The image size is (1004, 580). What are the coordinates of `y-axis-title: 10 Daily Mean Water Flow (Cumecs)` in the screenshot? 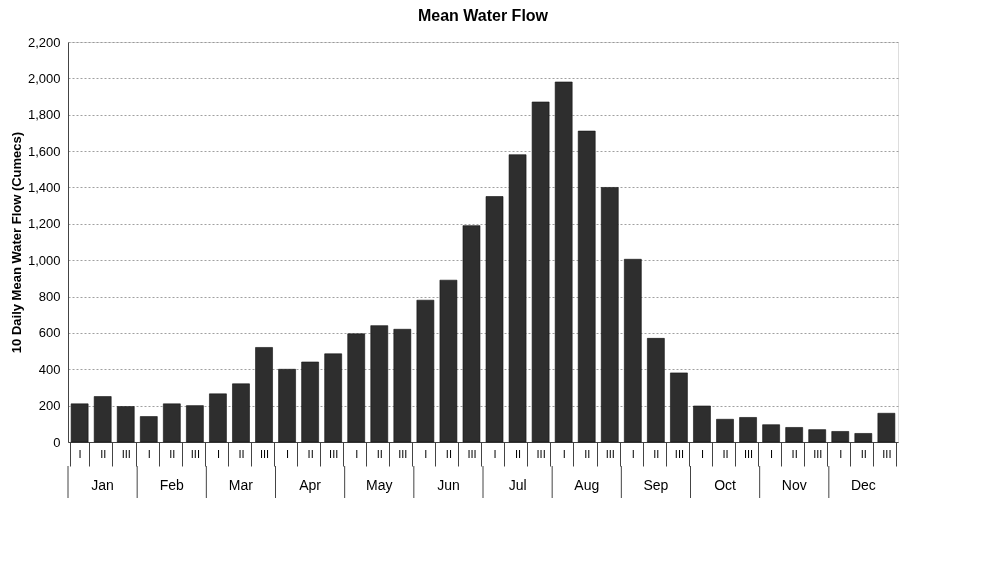 It's located at (16, 242).